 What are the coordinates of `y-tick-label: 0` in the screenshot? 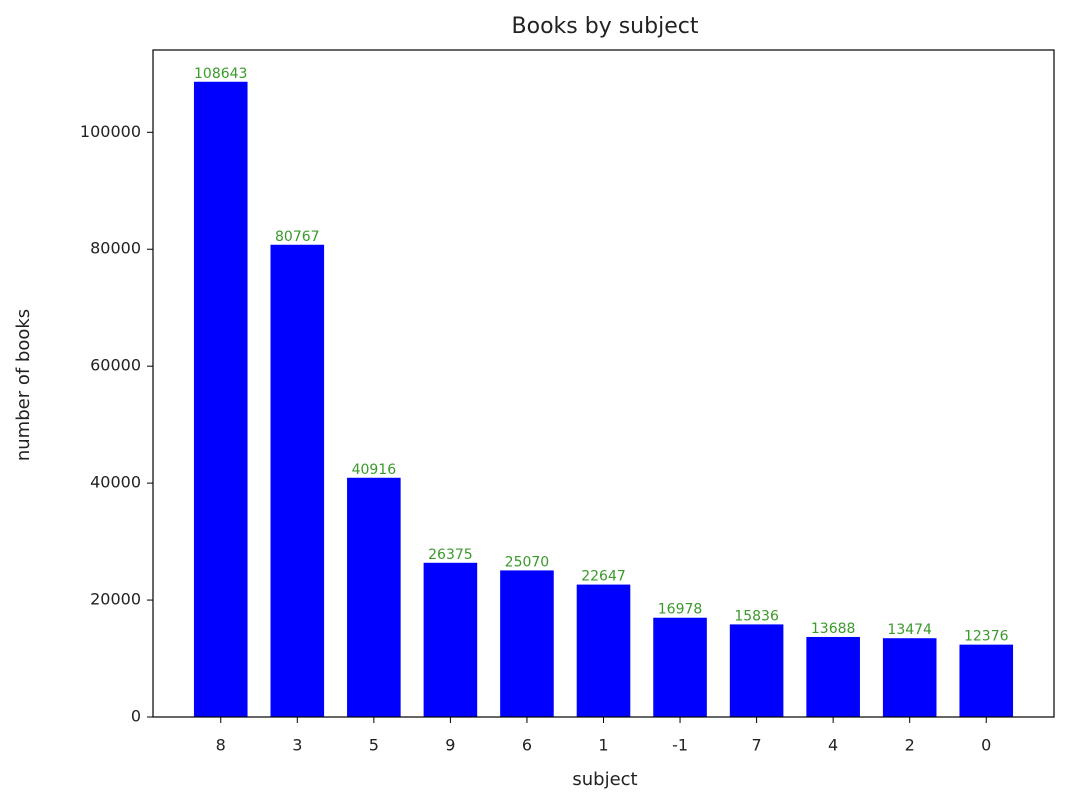 It's located at (136, 716).